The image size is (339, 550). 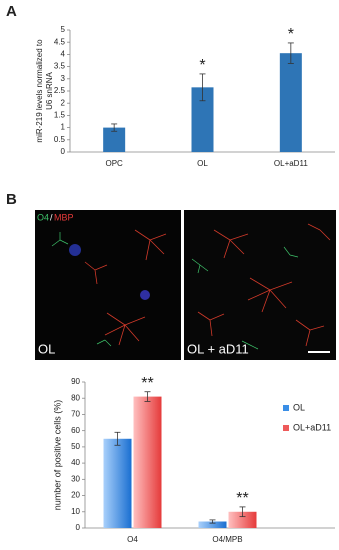 I want to click on y-tick-label: 50, so click(x=75, y=446).